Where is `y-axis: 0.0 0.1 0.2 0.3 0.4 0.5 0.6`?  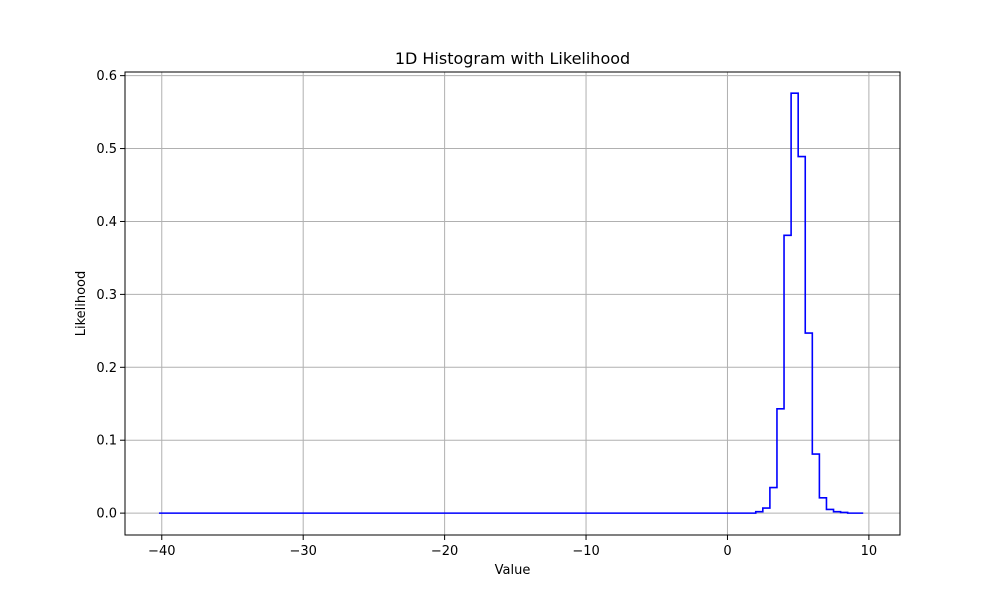
y-axis: 0.0 0.1 0.2 0.3 0.4 0.5 0.6 is located at coordinates (110, 295).